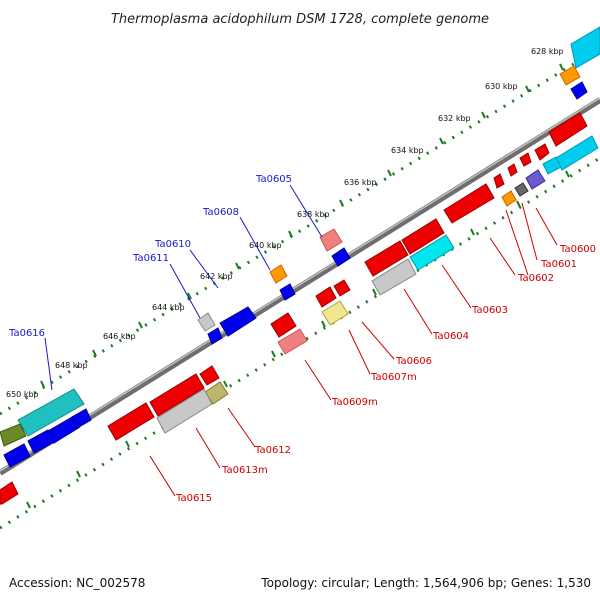  I want to click on tick-label-638: 638 kbp, so click(313, 214).